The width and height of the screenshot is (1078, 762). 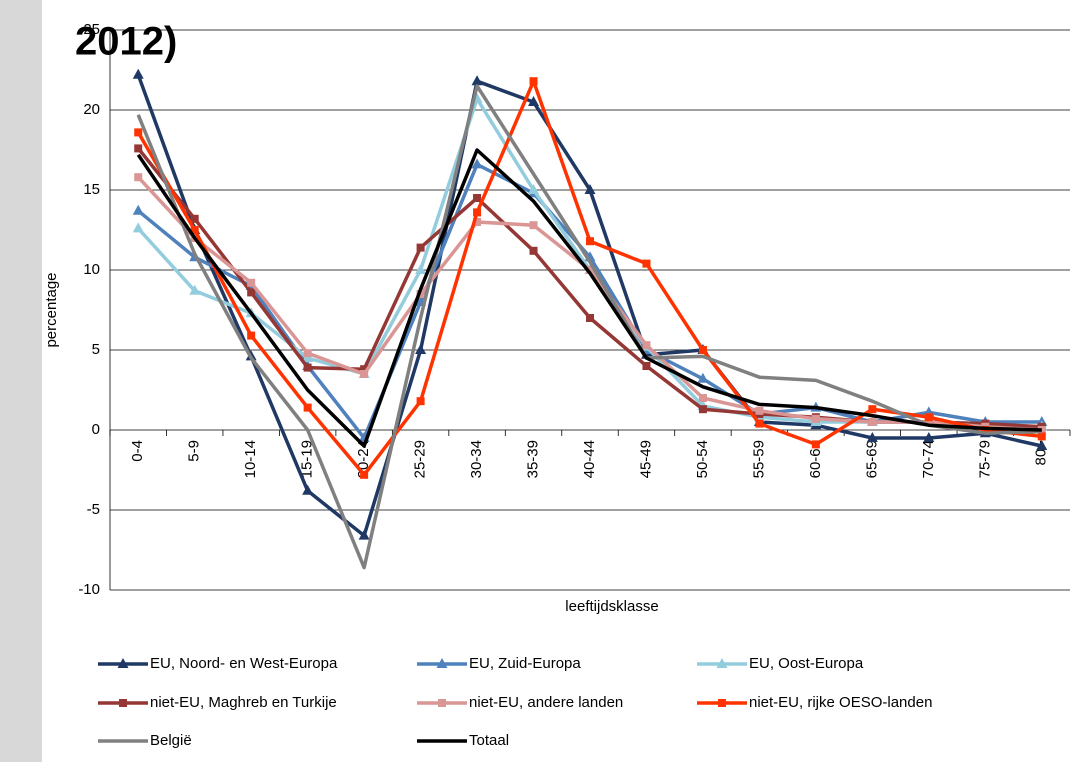 I want to click on y-tick-label: 15, so click(x=91, y=189).